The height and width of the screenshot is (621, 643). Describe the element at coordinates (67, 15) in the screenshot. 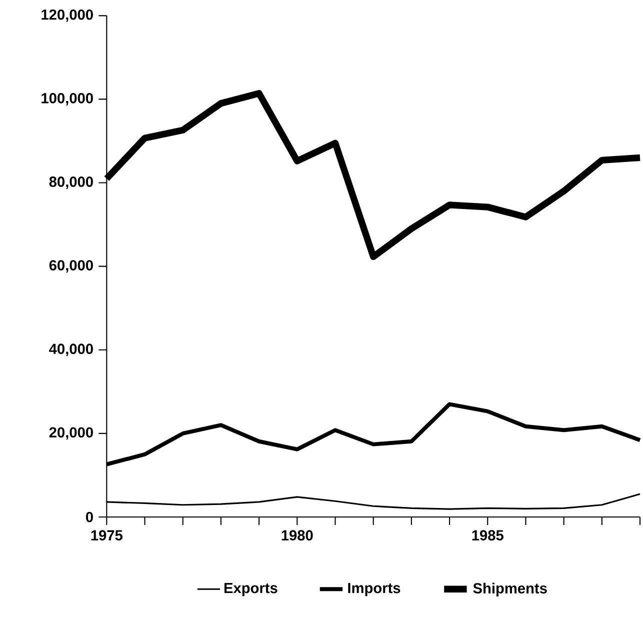

I see `y-tick-label: 120,000` at that location.